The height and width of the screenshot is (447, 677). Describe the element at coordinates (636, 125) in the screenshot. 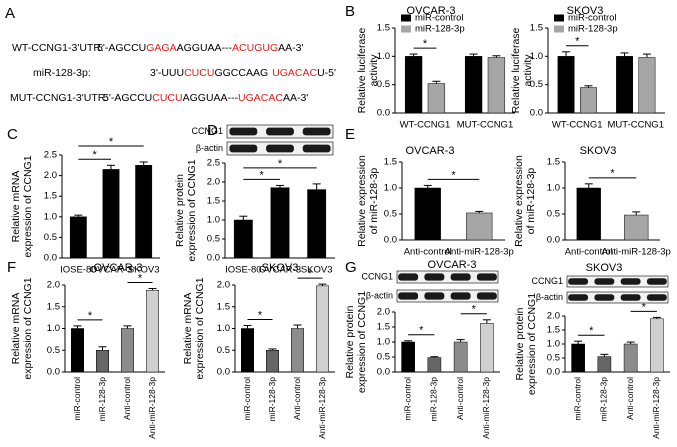

I see `x-tick-label: MUT-CCNG1` at that location.